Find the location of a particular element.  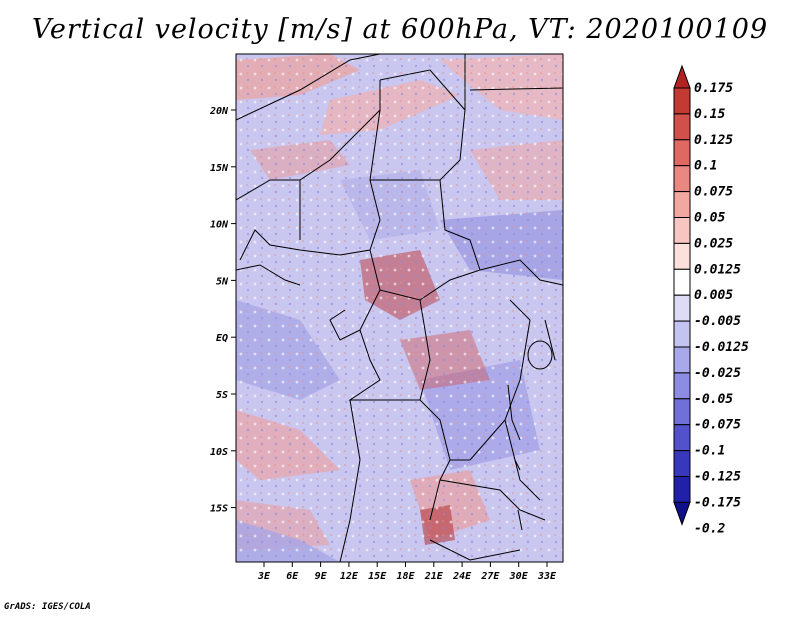

colorbar-label: -0.175 is located at coordinates (717, 502).